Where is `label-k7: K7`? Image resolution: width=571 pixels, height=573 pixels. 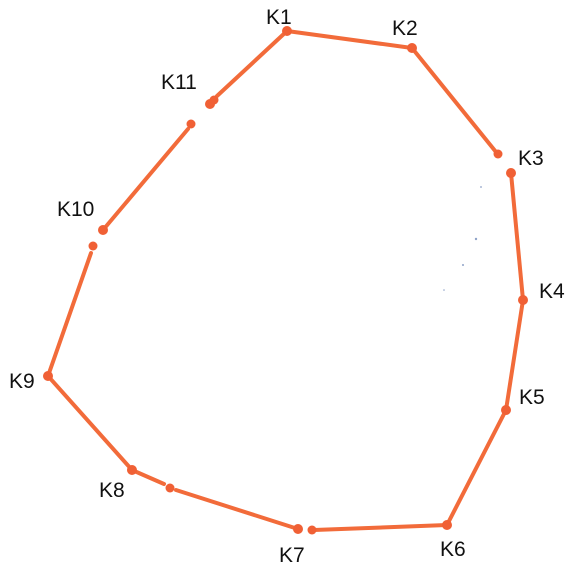 label-k7: K7 is located at coordinates (292, 555).